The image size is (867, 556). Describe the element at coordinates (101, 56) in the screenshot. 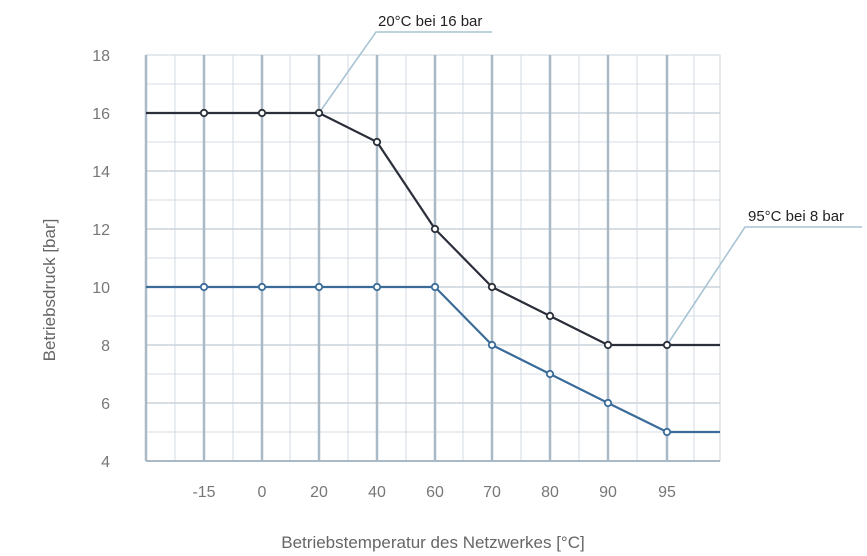

I see `y-tick-label: 18` at that location.